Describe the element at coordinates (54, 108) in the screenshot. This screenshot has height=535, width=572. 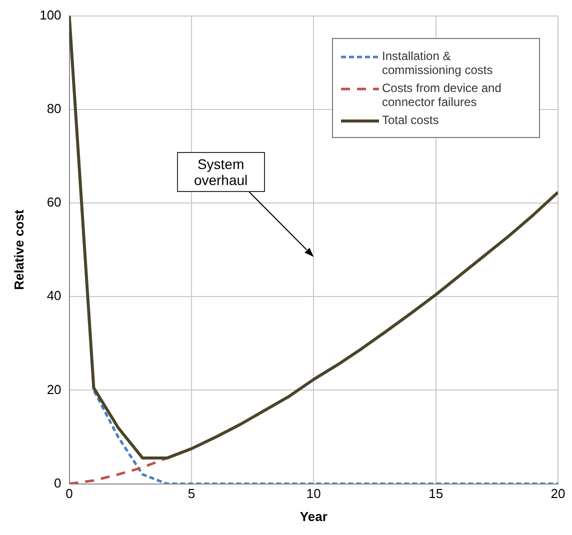
I see `y-tick-label: 80` at that location.